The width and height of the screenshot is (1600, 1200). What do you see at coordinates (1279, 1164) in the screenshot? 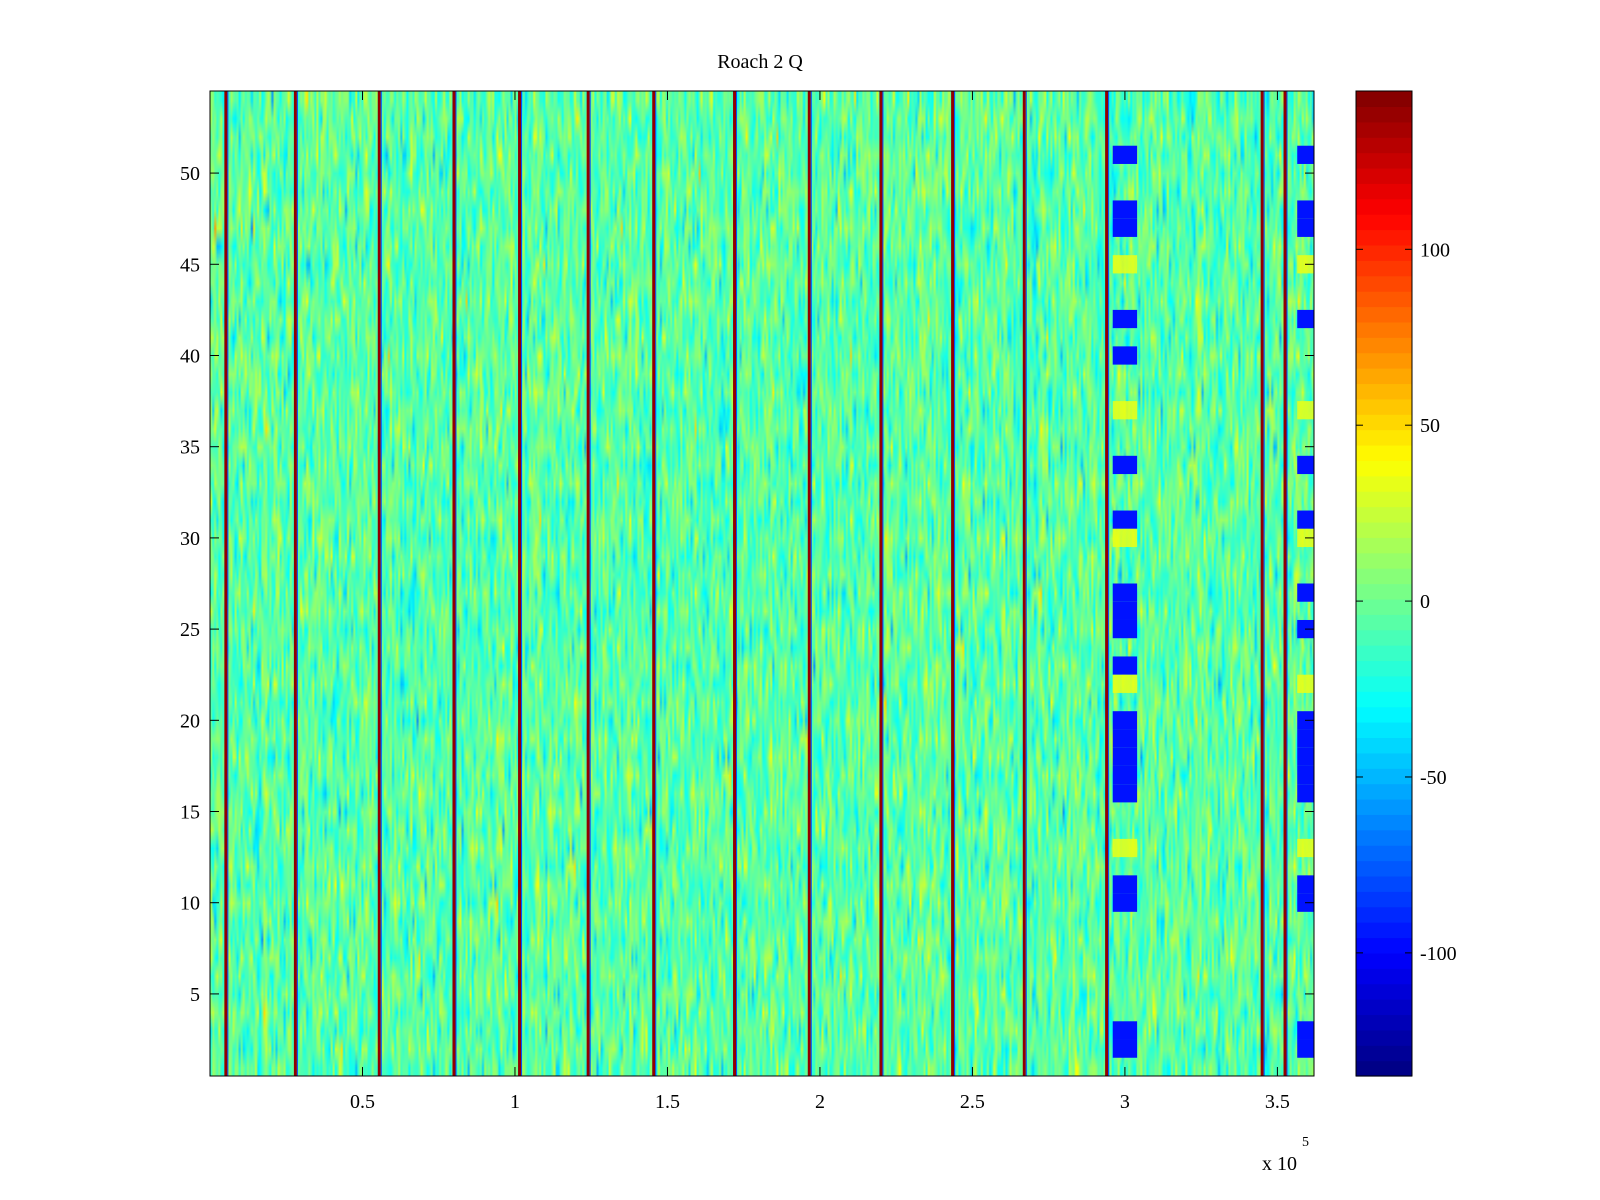
I see `x-axis-exponent-base: x 10` at bounding box center [1279, 1164].